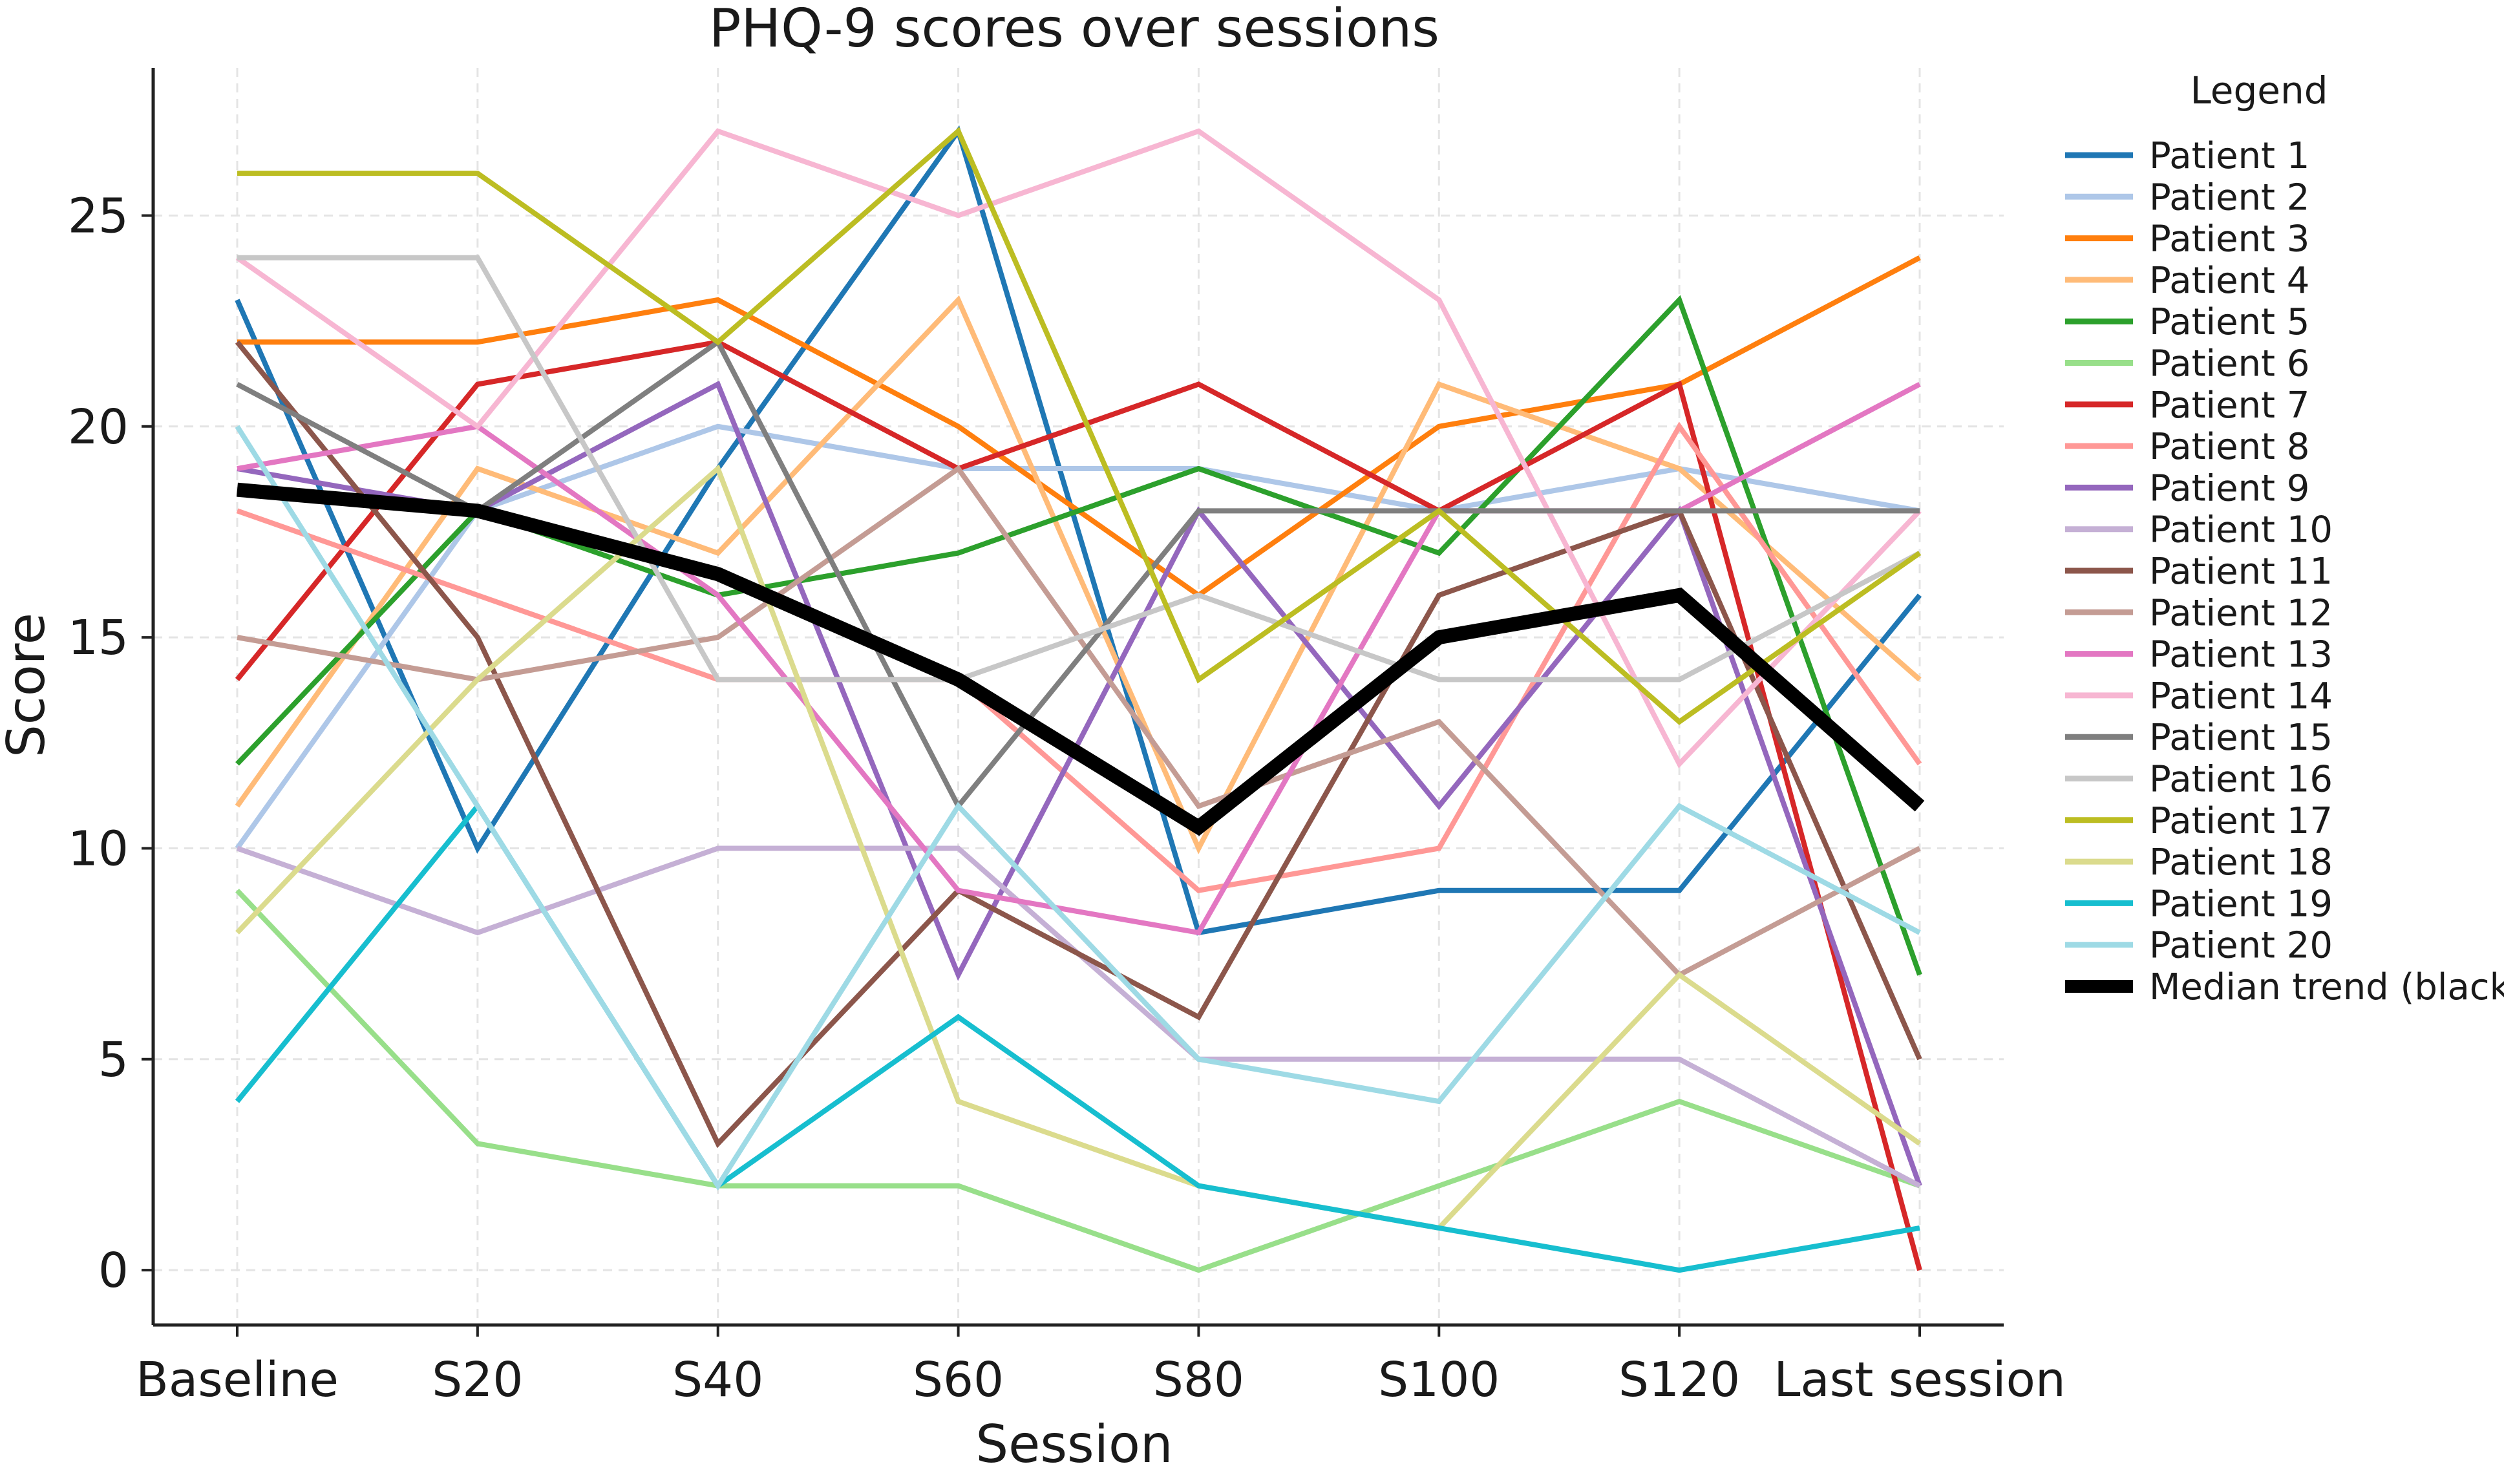 This screenshot has height=1484, width=2504. What do you see at coordinates (2229, 488) in the screenshot?
I see `legend-label: Patient 9` at bounding box center [2229, 488].